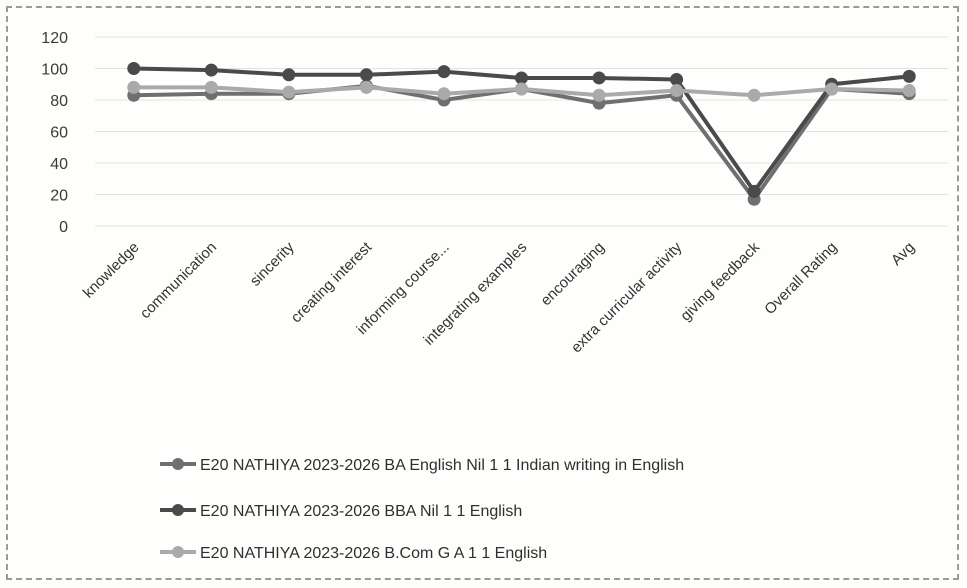 This screenshot has width=967, height=588. Describe the element at coordinates (63, 227) in the screenshot. I see `y-tick-label: 0` at that location.